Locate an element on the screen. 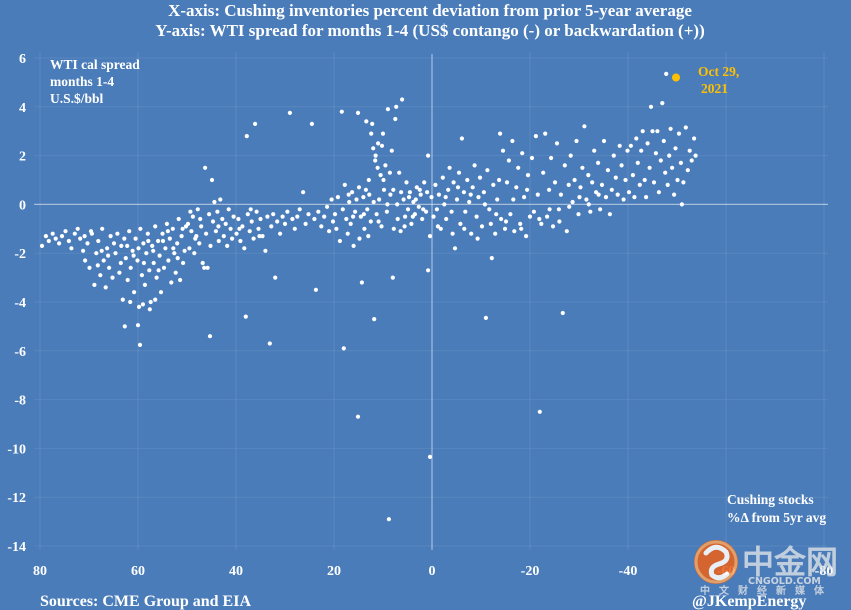 This screenshot has height=610, width=851. x-tick-label: -20 is located at coordinates (530, 571).